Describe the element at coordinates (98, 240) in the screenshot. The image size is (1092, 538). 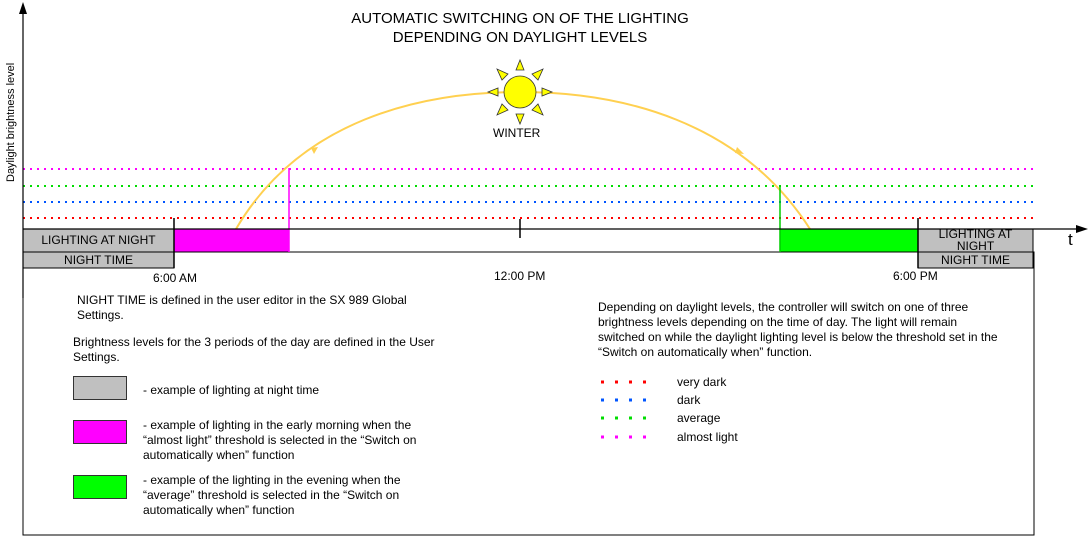
I see `night-band-left-label: LIGHTING AT NIGHT` at that location.